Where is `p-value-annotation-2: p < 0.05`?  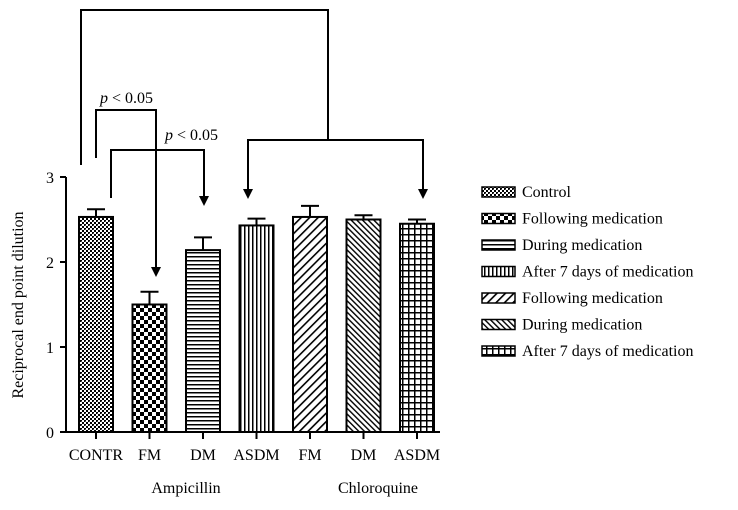
p-value-annotation-2: p < 0.05 is located at coordinates (191, 135).